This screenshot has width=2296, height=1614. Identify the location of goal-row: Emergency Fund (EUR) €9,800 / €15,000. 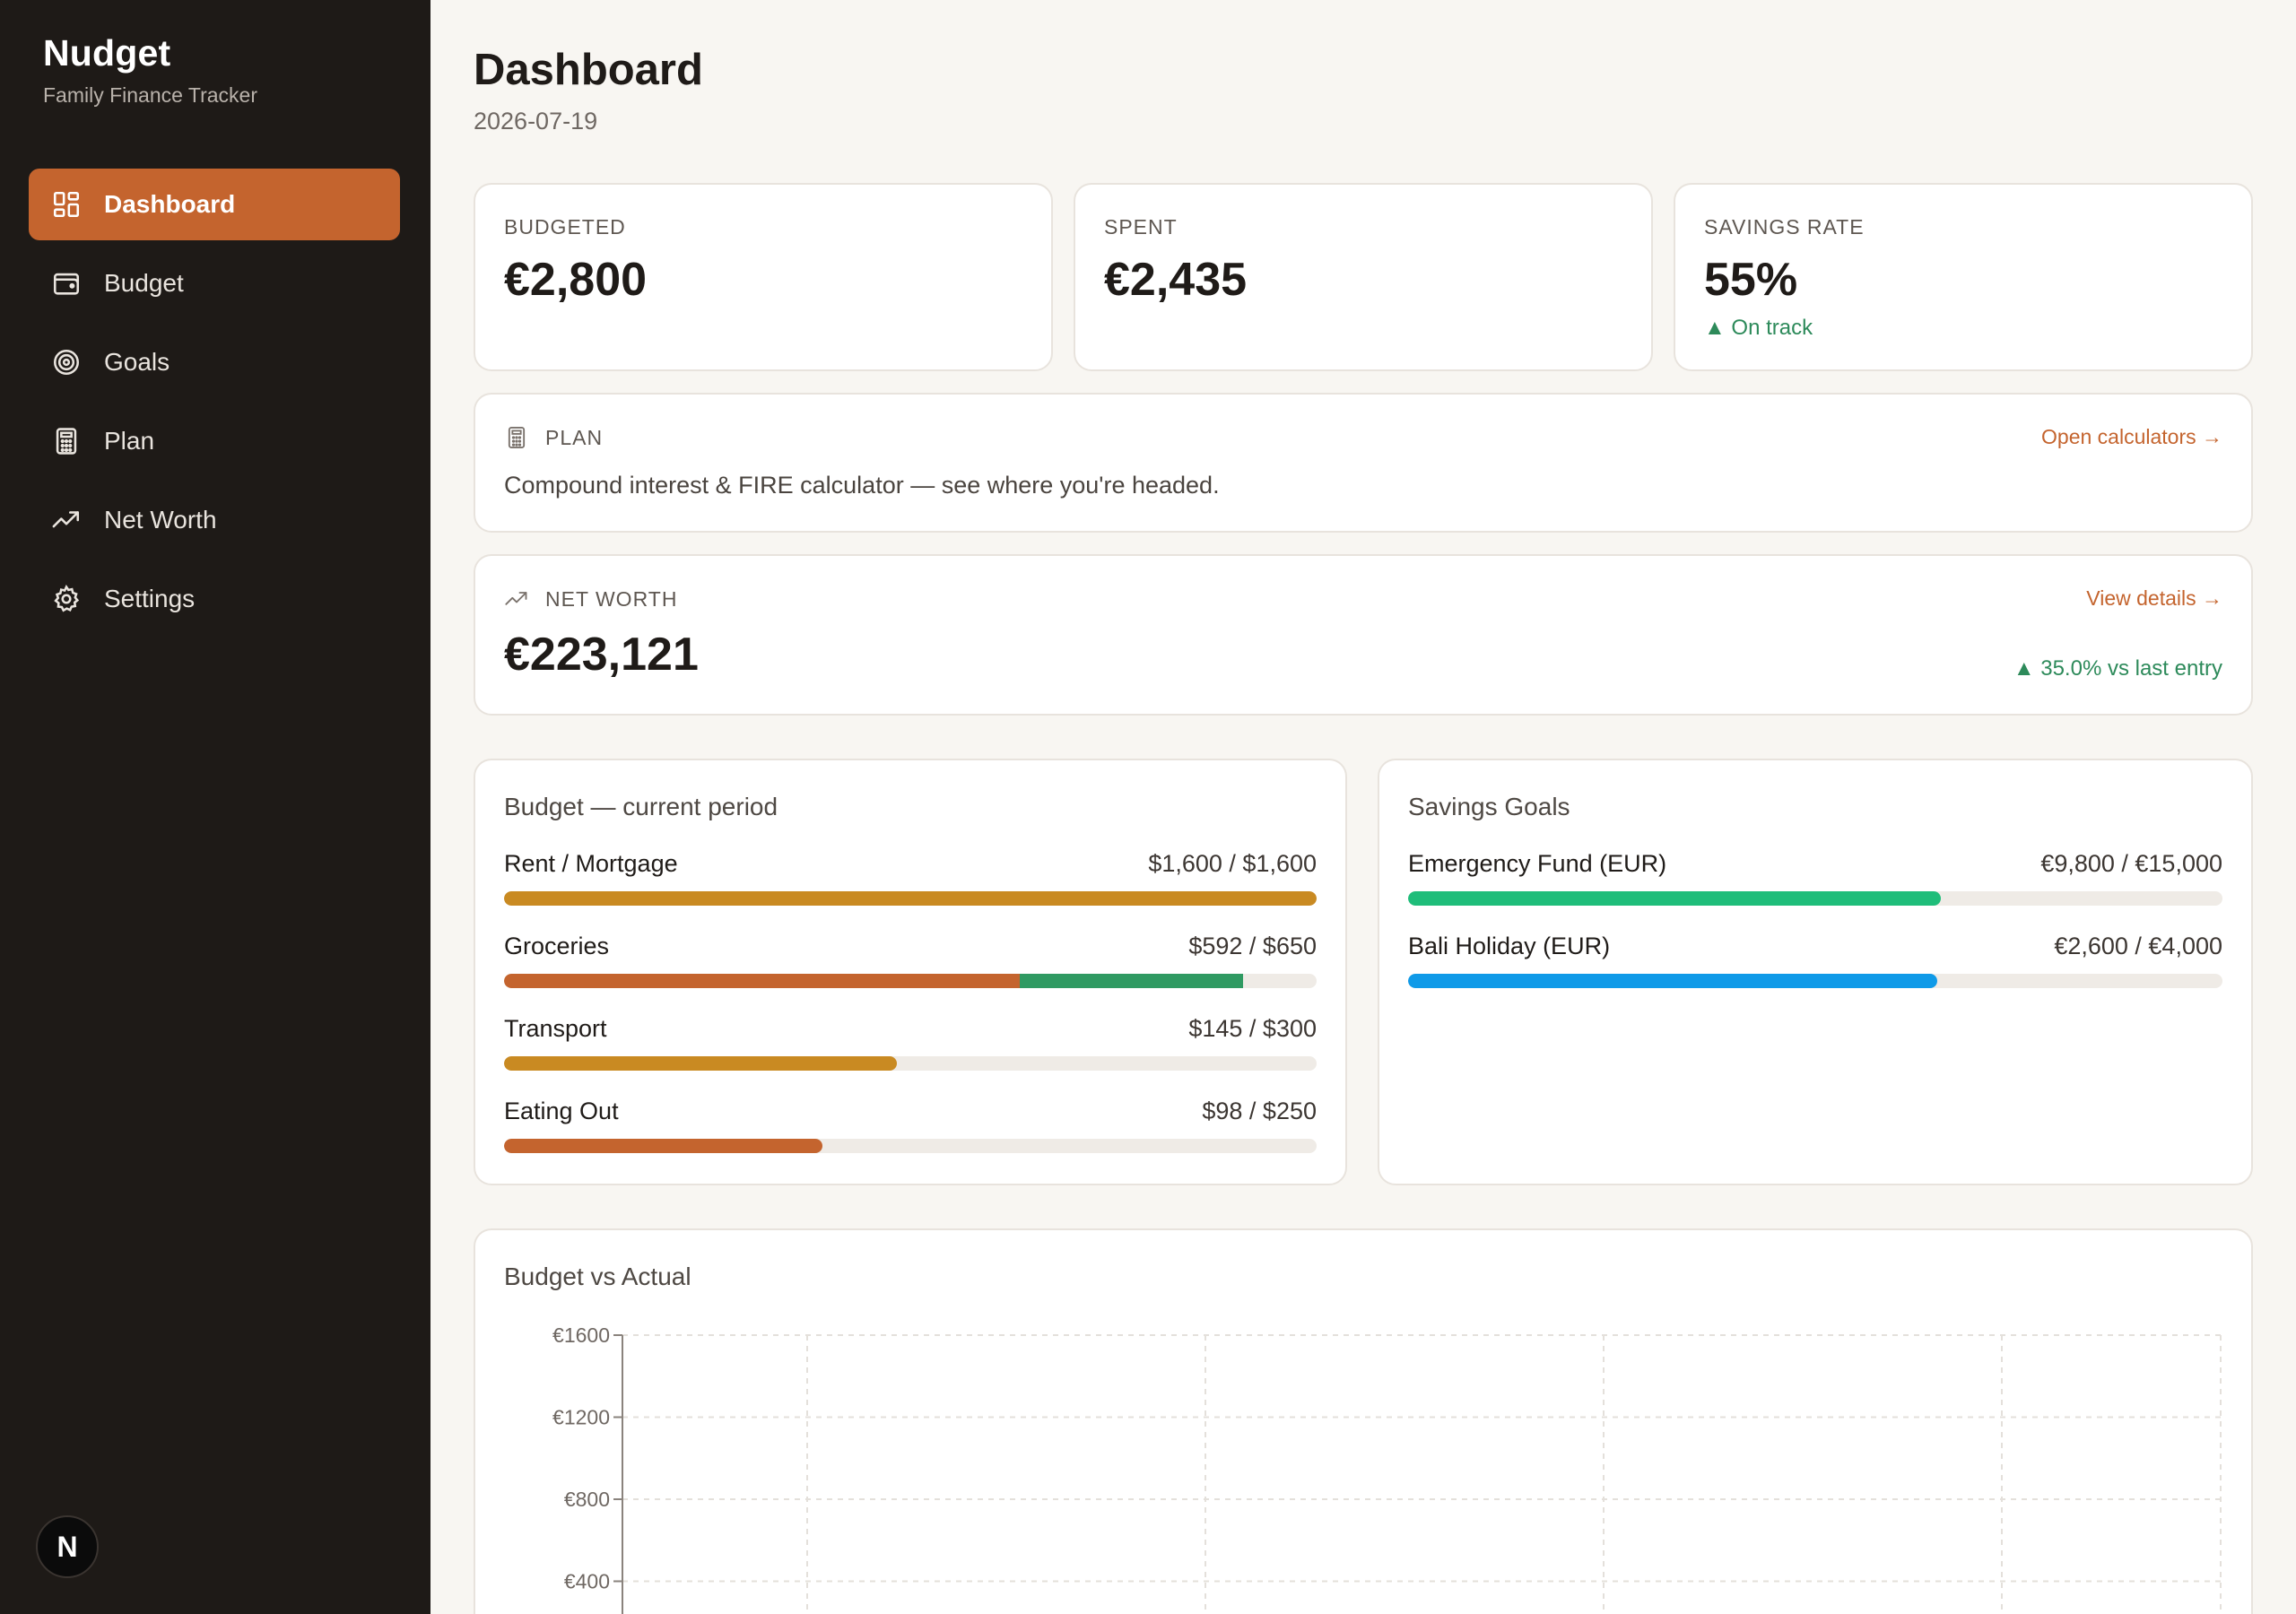
(1815, 881).